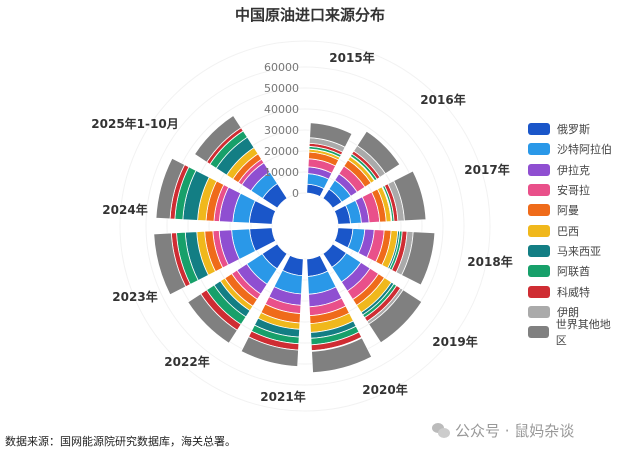 This screenshot has width=618, height=455. What do you see at coordinates (441, 430) in the screenshot?
I see `wechat-icon` at bounding box center [441, 430].